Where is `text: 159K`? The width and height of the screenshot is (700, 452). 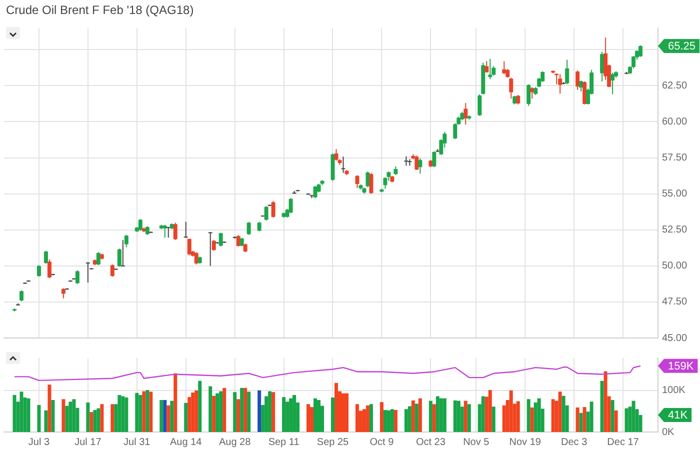 text: 159K is located at coordinates (681, 366).